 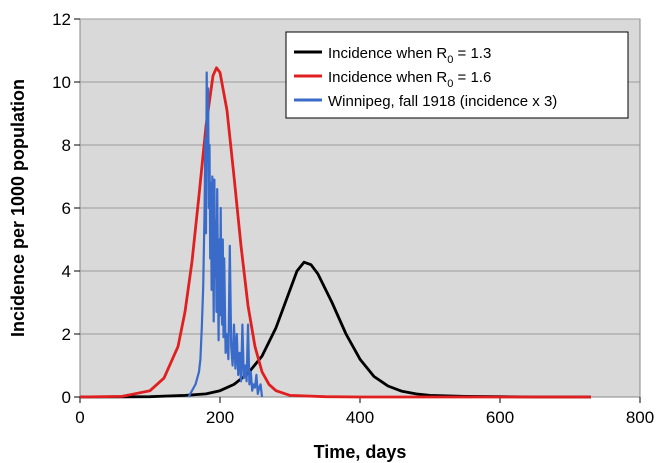 What do you see at coordinates (220, 417) in the screenshot?
I see `x-tick-label-1: 200` at bounding box center [220, 417].